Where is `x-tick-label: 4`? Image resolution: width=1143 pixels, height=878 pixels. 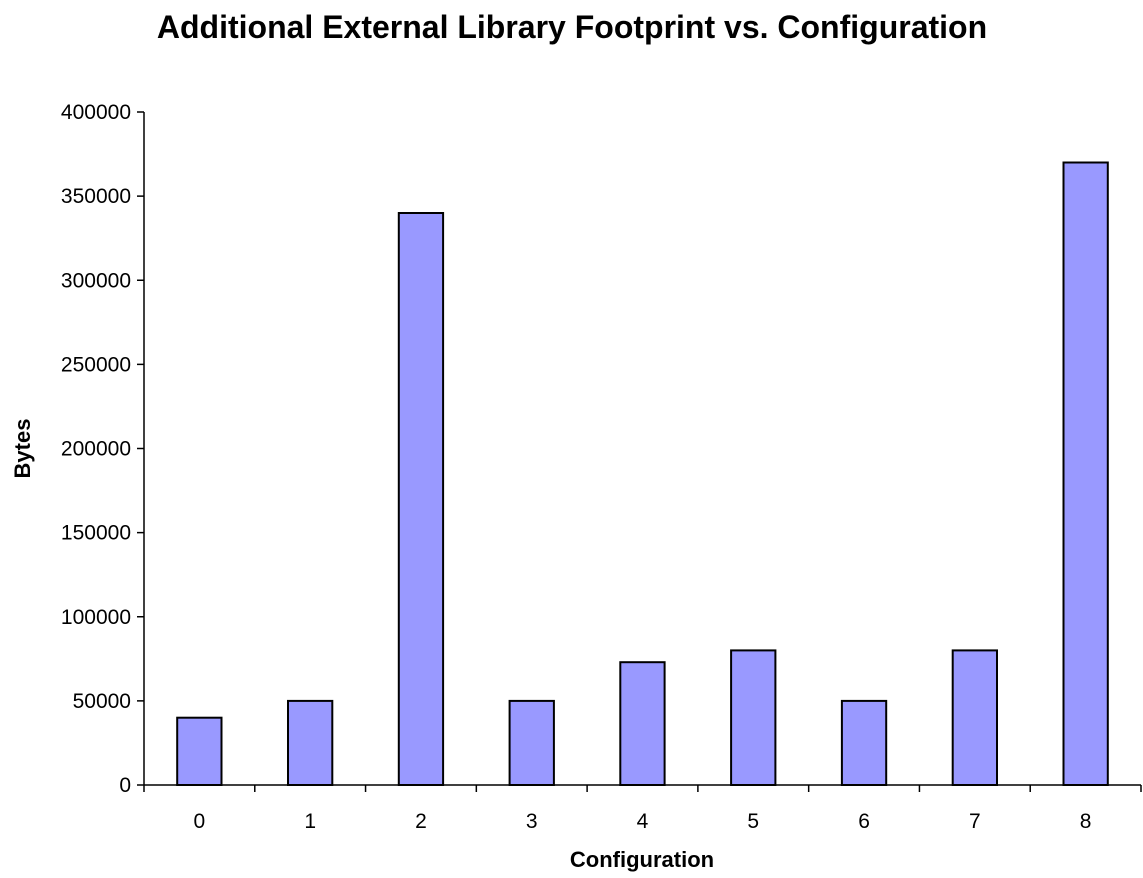 x-tick-label: 4 is located at coordinates (643, 821).